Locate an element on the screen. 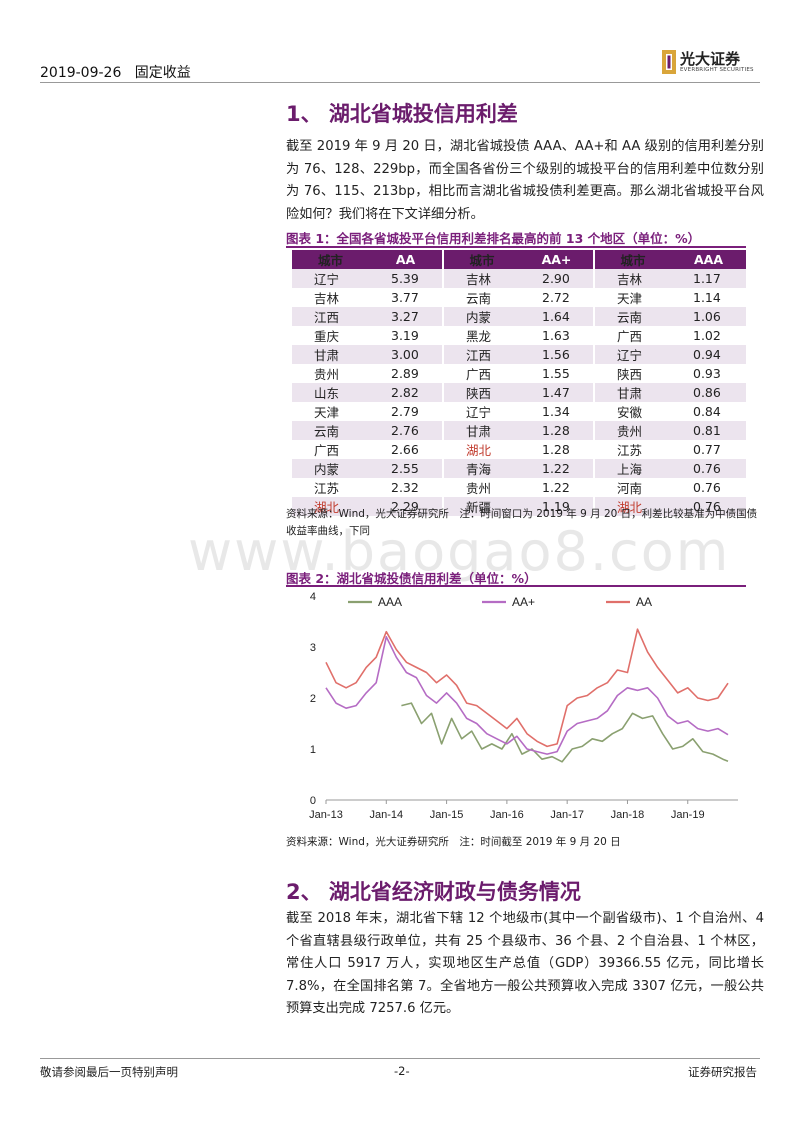  city-cell: 重庆 is located at coordinates (330, 335).